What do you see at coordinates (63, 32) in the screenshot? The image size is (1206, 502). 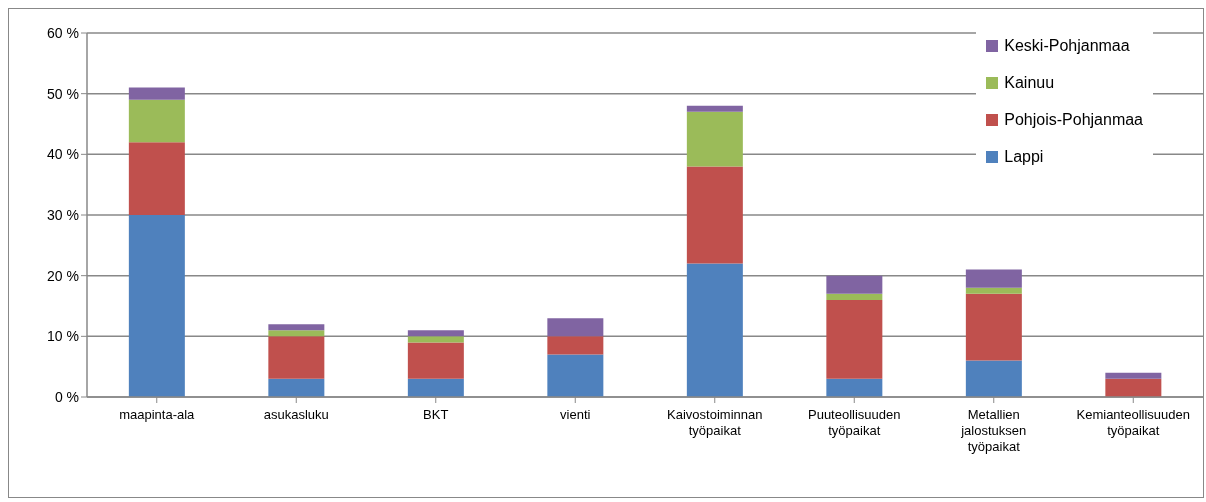 I see `y-tick-label: 60 %` at bounding box center [63, 32].